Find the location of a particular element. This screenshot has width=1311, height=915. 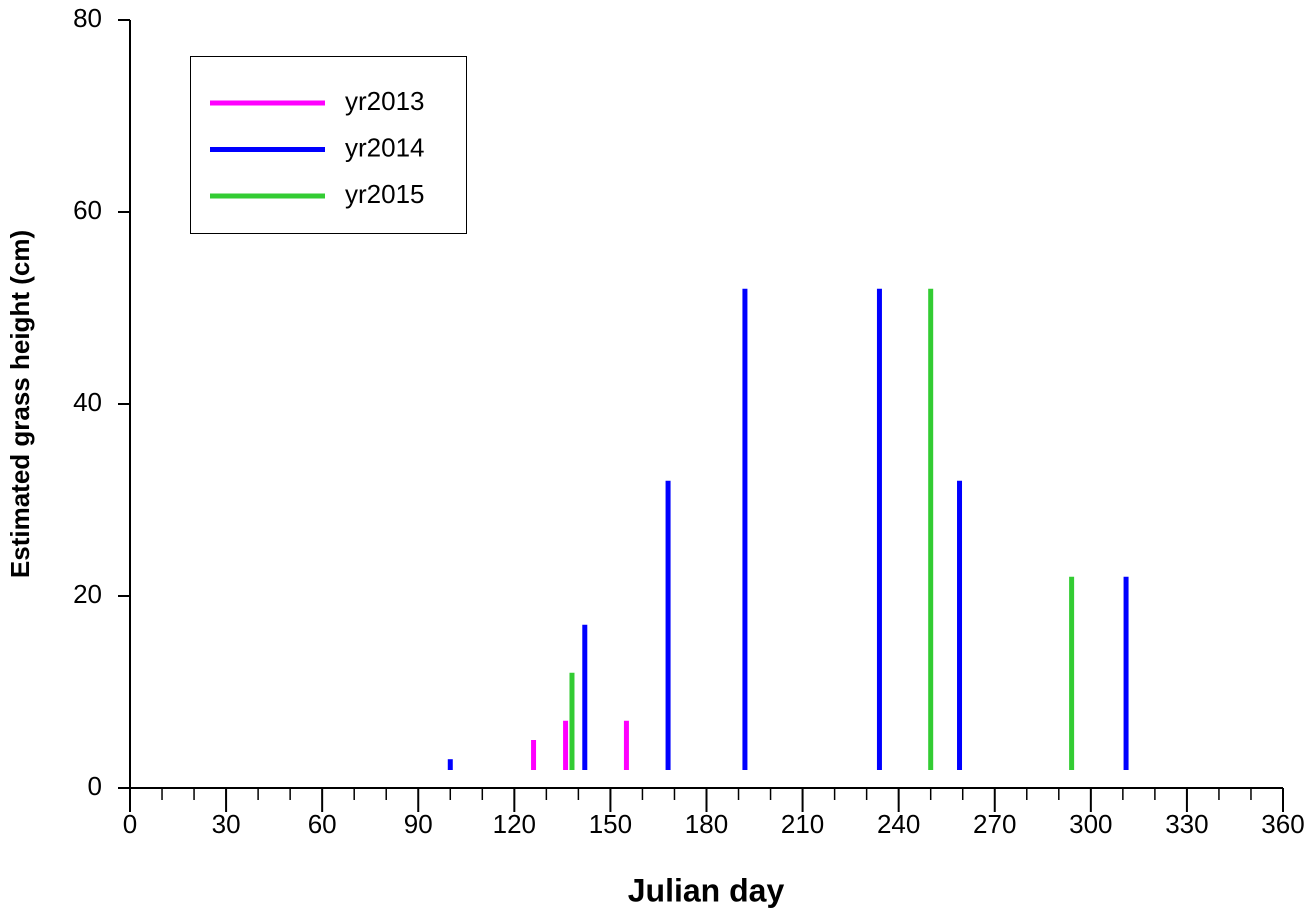

x-tick-label: 120 is located at coordinates (514, 824).